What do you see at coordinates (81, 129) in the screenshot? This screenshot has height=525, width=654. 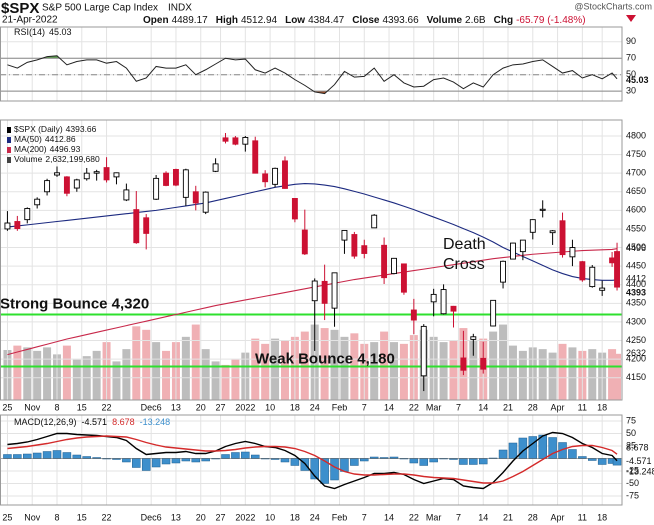 I see `legend-value: 4393.66` at bounding box center [81, 129].